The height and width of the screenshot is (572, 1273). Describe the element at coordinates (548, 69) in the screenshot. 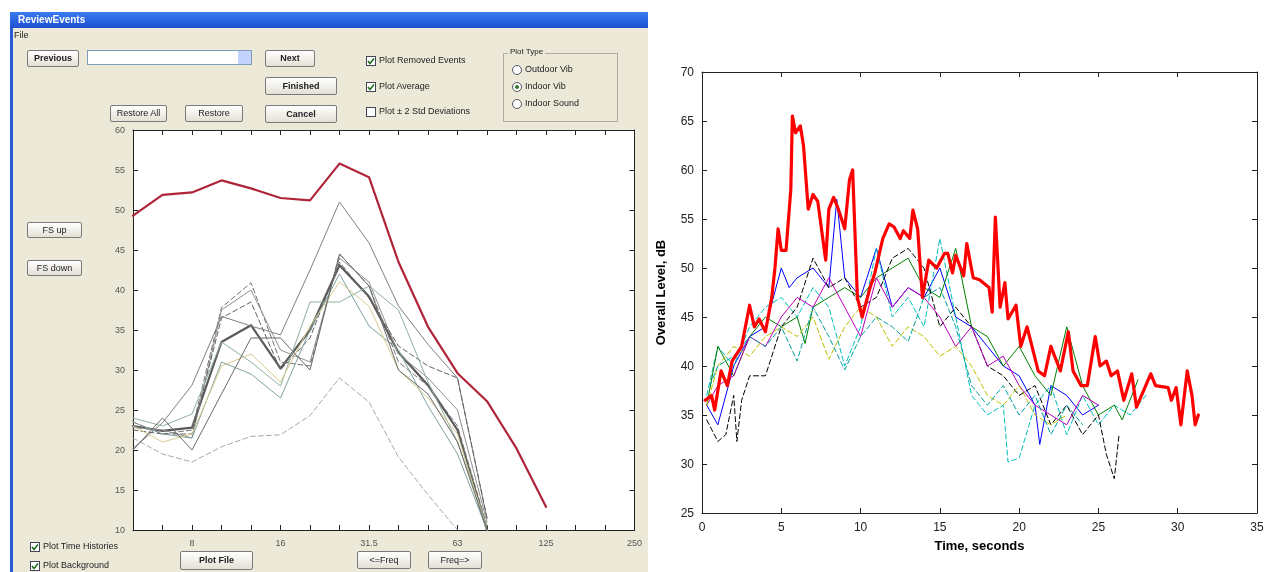

I see `text: Outdoor Vib` at that location.